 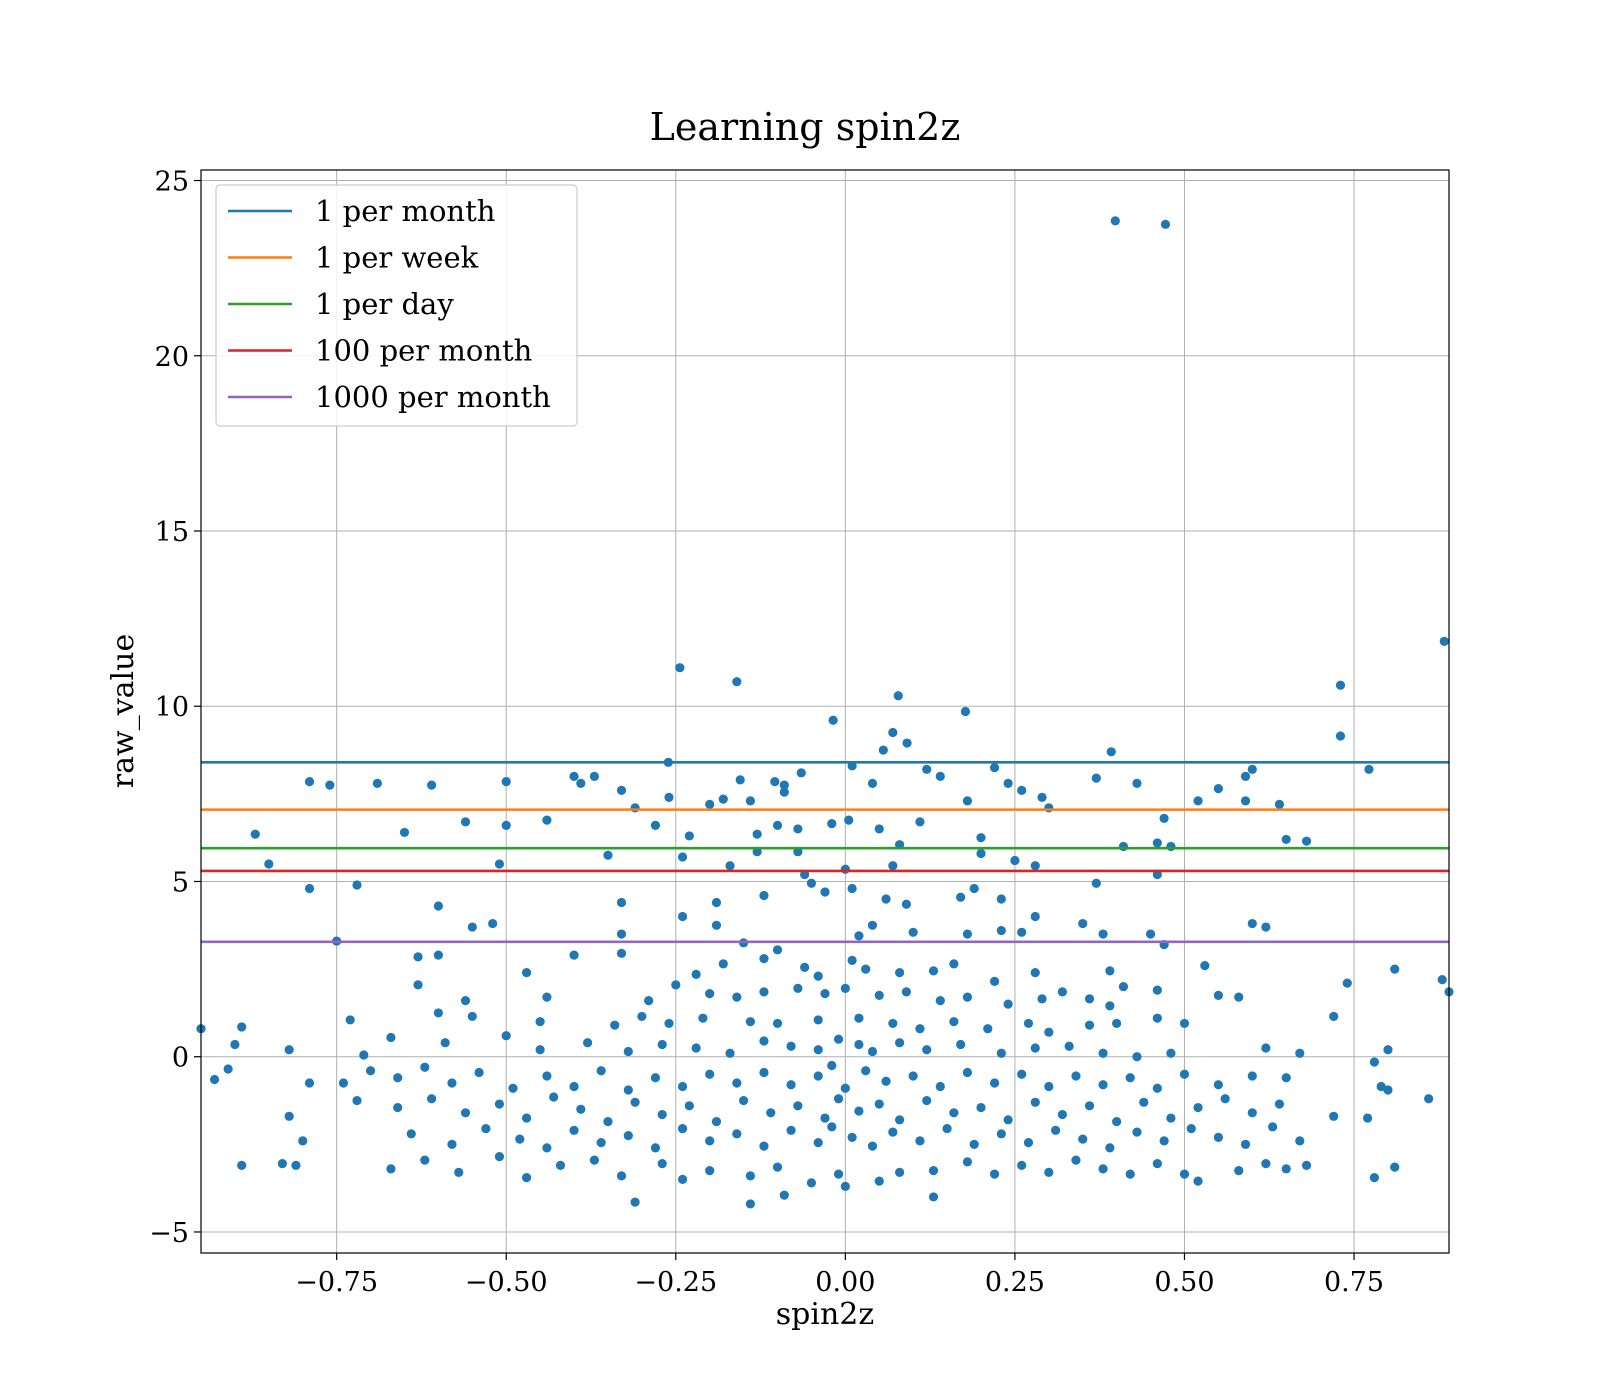 What do you see at coordinates (405, 211) in the screenshot?
I see `legend-label: 1 per month` at bounding box center [405, 211].